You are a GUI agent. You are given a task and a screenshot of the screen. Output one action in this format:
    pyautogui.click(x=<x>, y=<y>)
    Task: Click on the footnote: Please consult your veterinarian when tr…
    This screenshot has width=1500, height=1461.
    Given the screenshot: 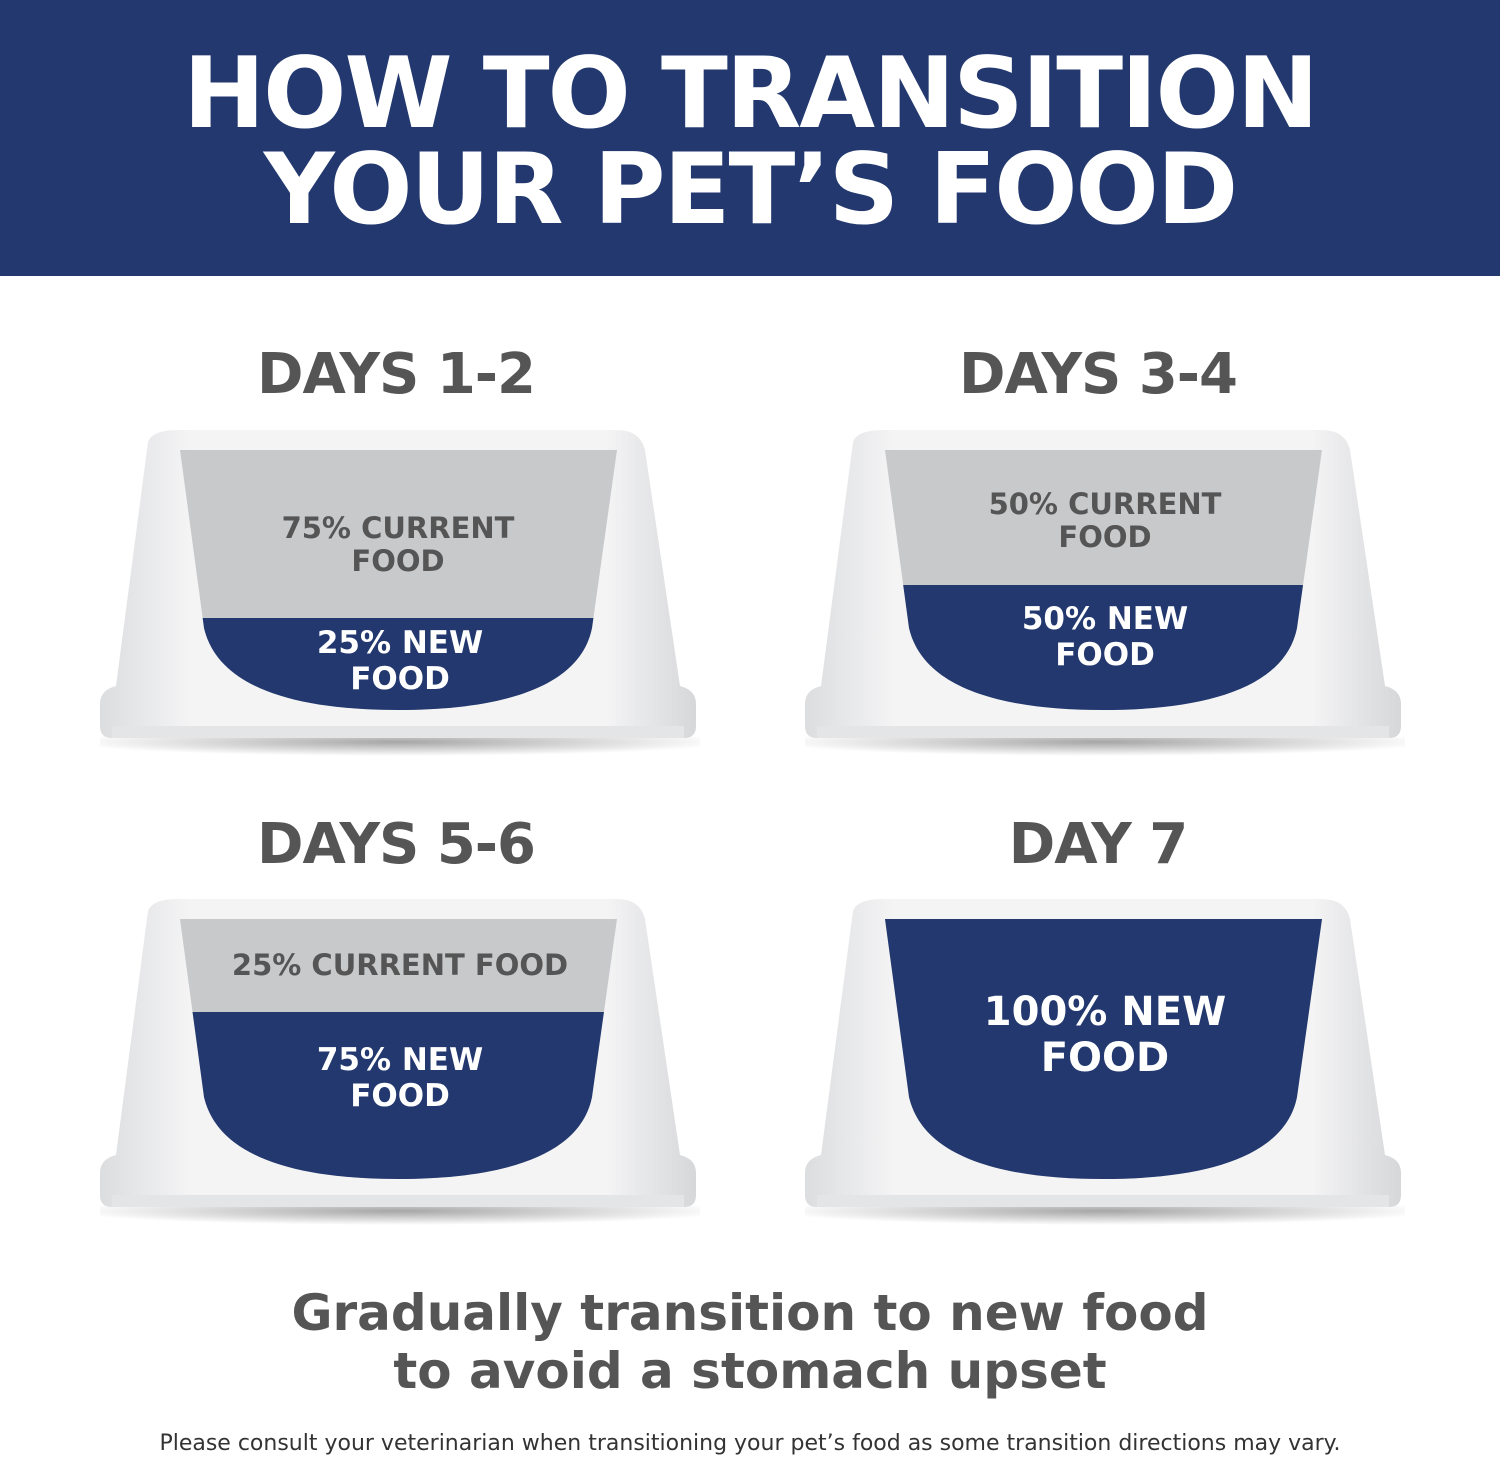 What is the action you would take?
    pyautogui.click(x=750, y=1443)
    